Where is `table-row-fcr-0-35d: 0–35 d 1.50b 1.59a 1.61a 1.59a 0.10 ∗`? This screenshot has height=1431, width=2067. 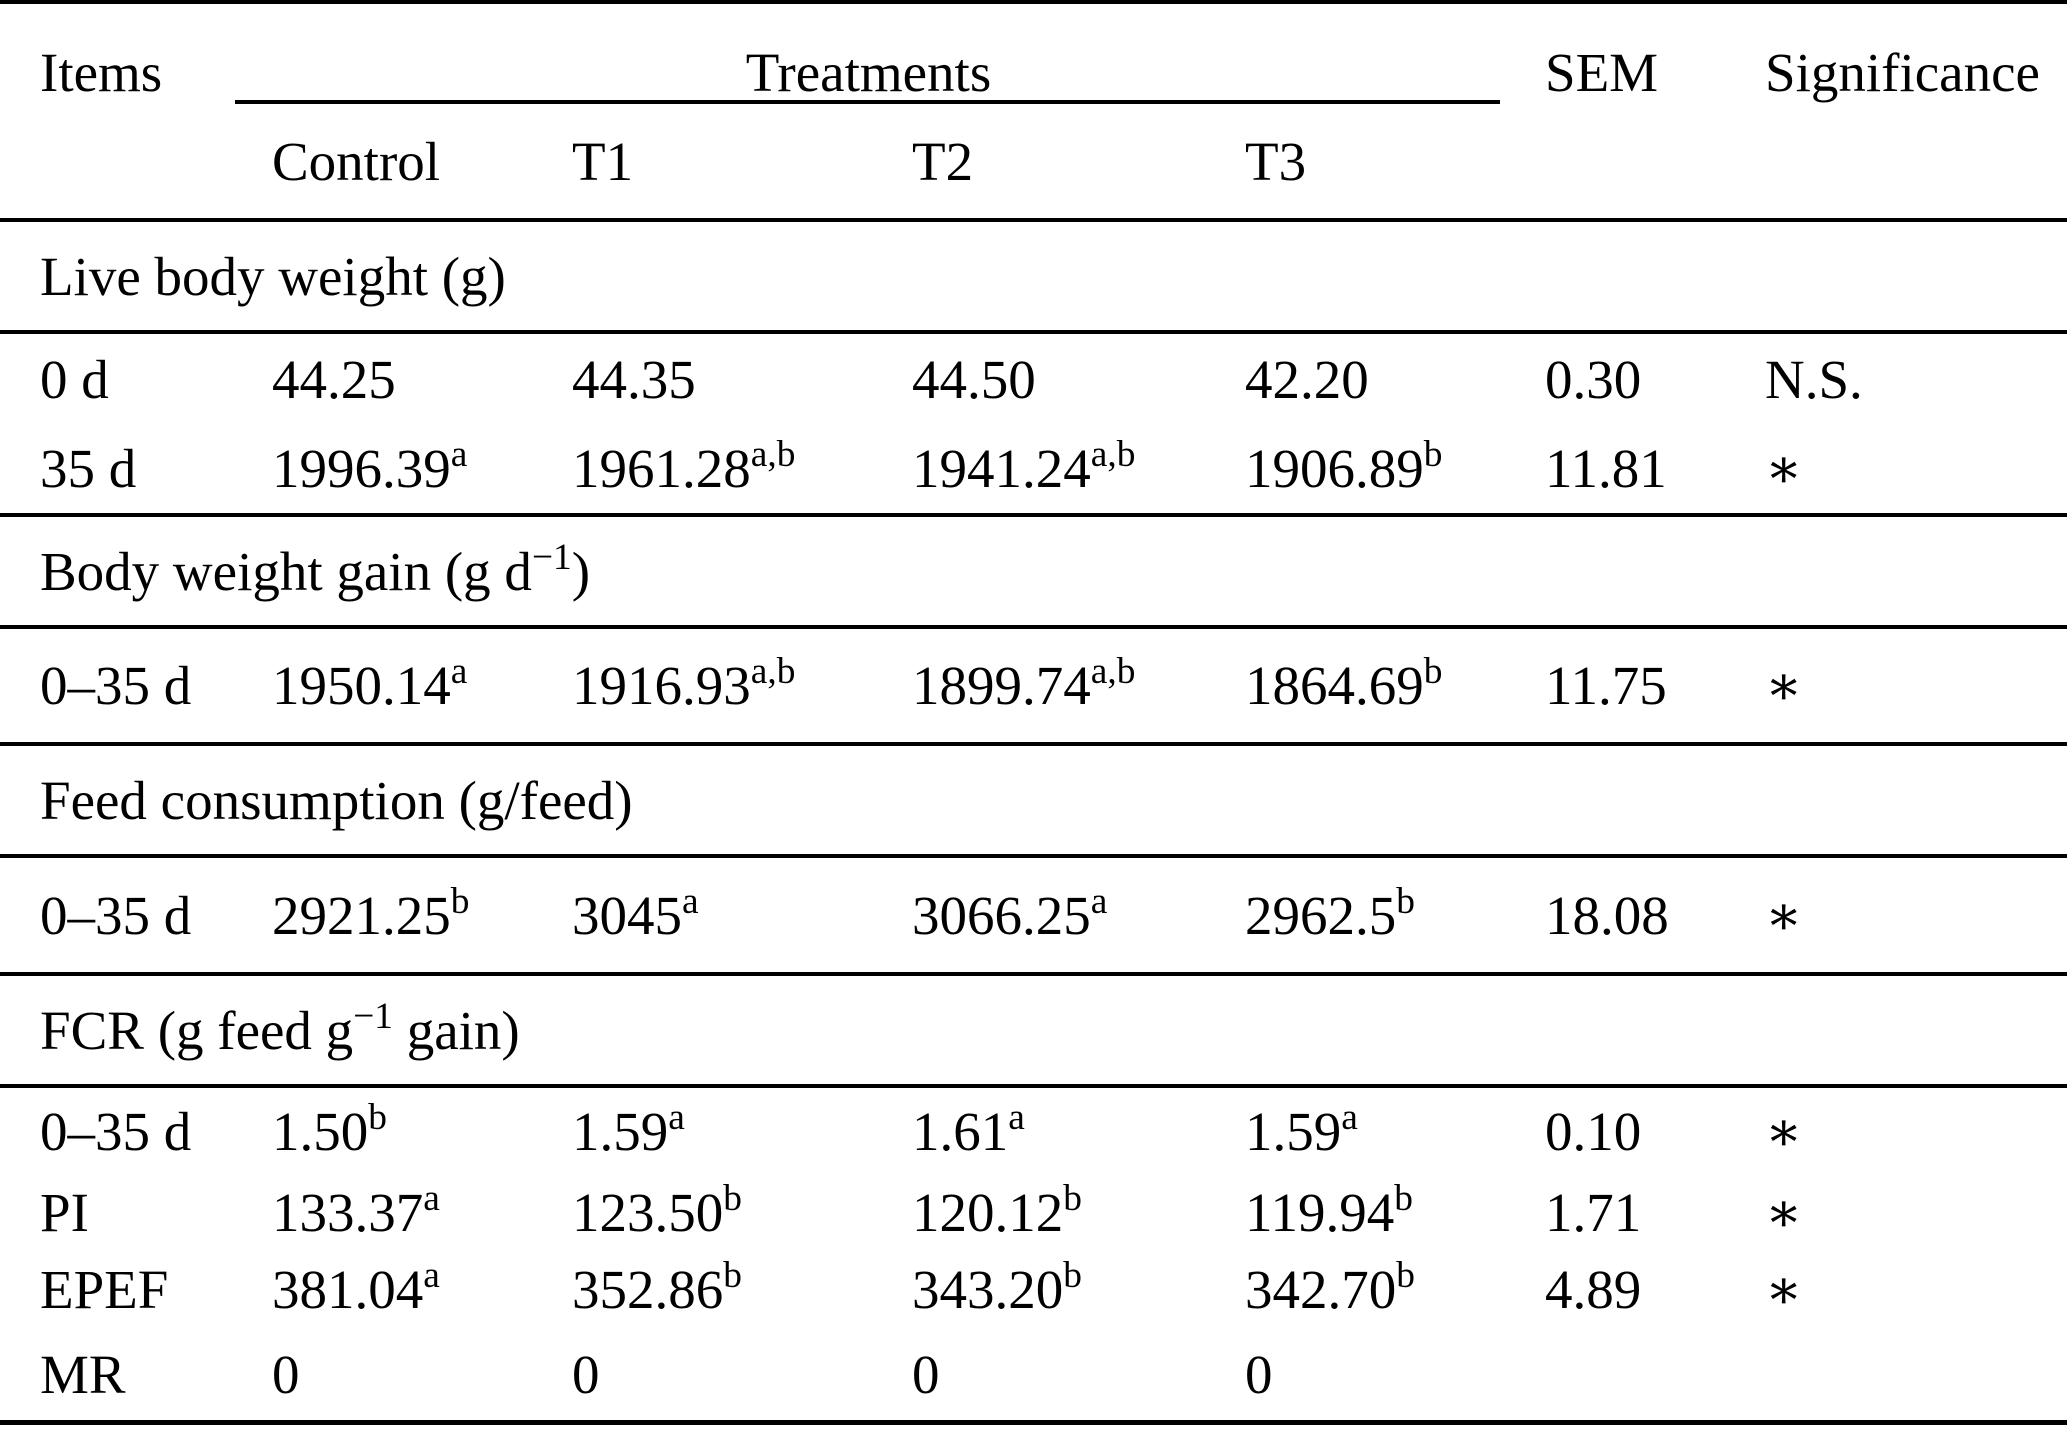
table-row-fcr-0-35d: 0–35 d 1.50b 1.59a 1.61a 1.59a 0.10 ∗ is located at coordinates (1033, 1131).